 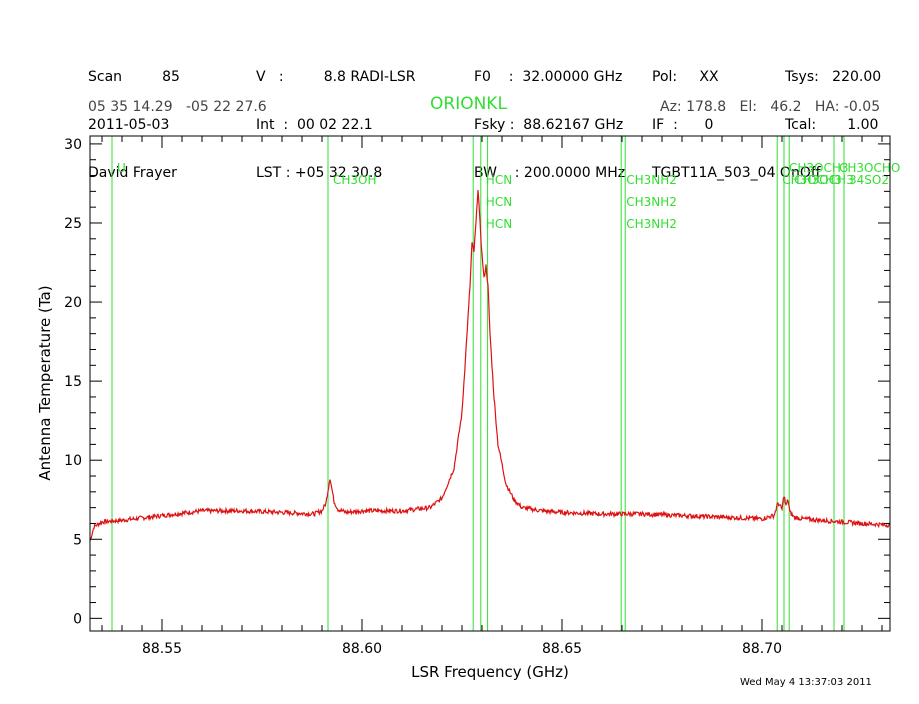 I want to click on y-tick-label: 0, so click(x=77, y=619).